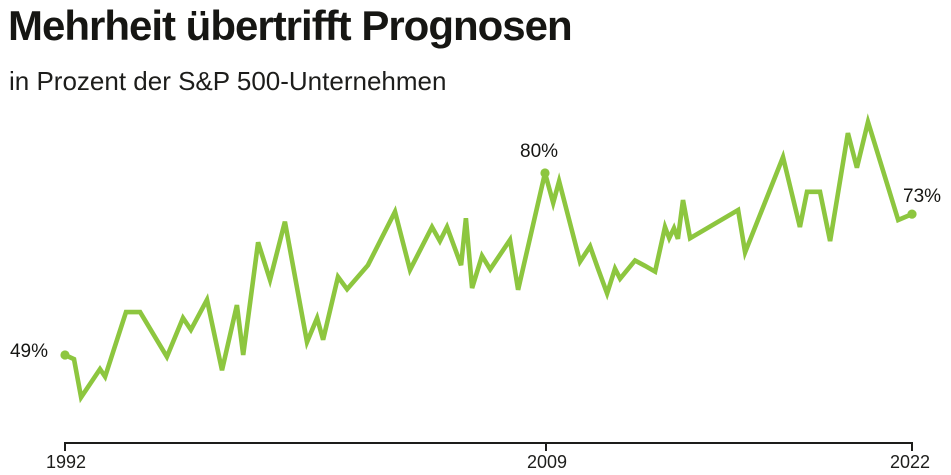 Image resolution: width=951 pixels, height=475 pixels. I want to click on x-axis-line, so click(488, 443).